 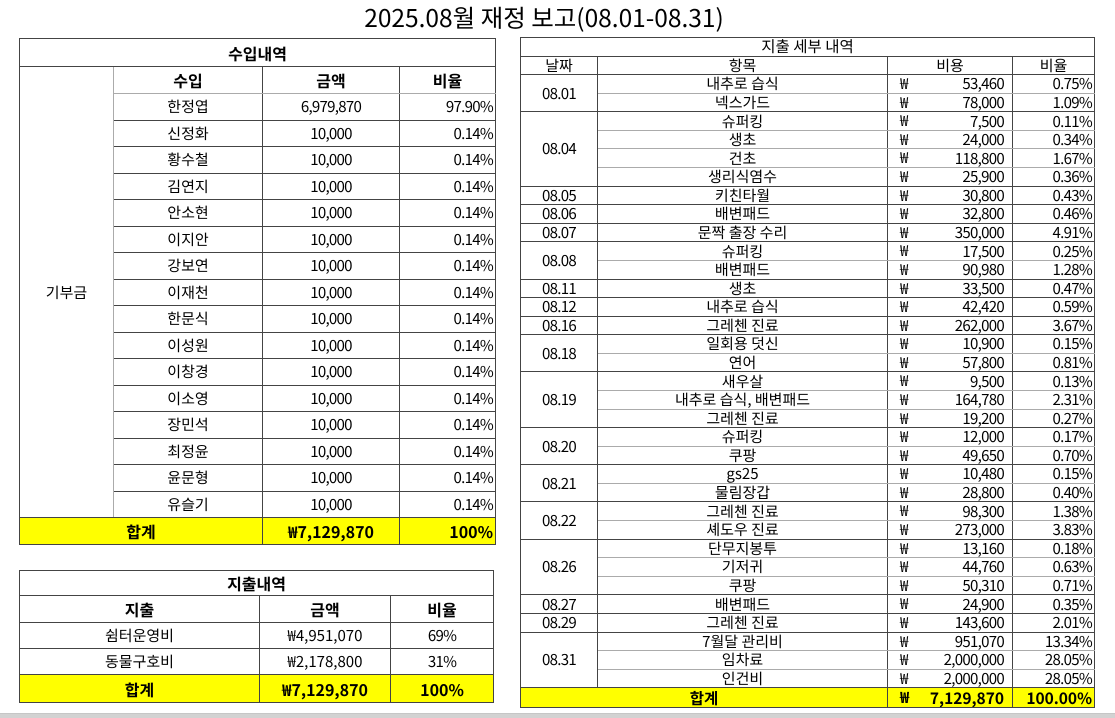 What do you see at coordinates (742, 549) in the screenshot?
I see `detail-item-cell: 단무지봉투` at bounding box center [742, 549].